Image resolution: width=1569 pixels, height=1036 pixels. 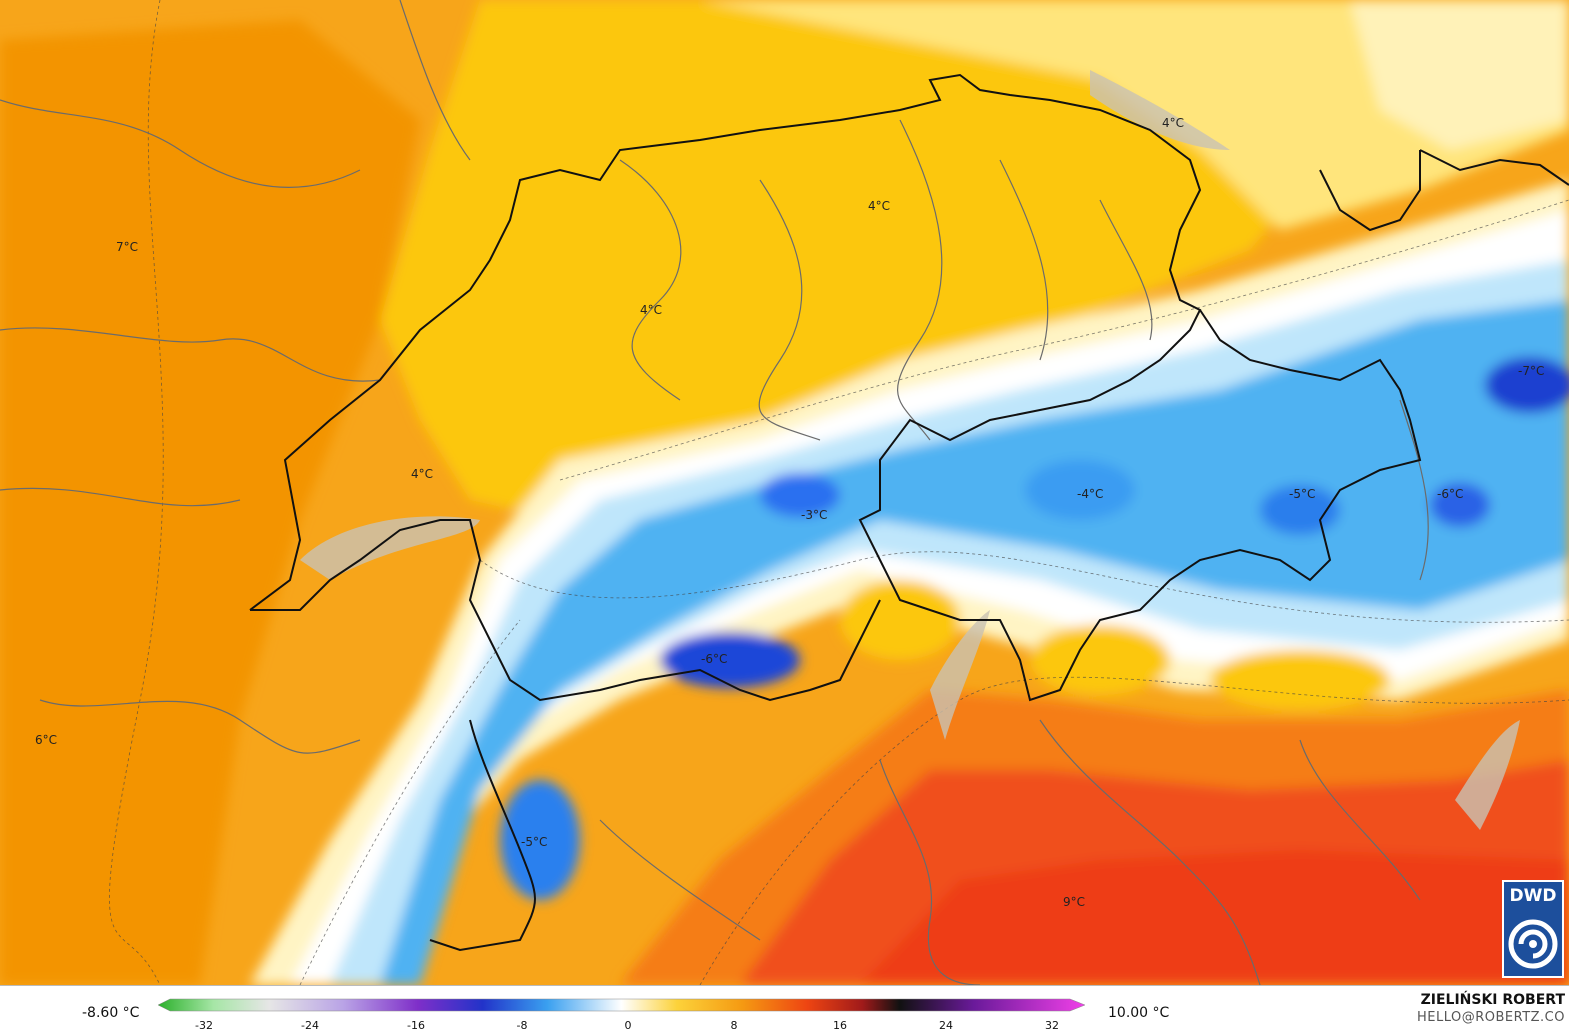 I want to click on author-email: HELLO@ROBERTZ.CO, so click(x=1490, y=1017).